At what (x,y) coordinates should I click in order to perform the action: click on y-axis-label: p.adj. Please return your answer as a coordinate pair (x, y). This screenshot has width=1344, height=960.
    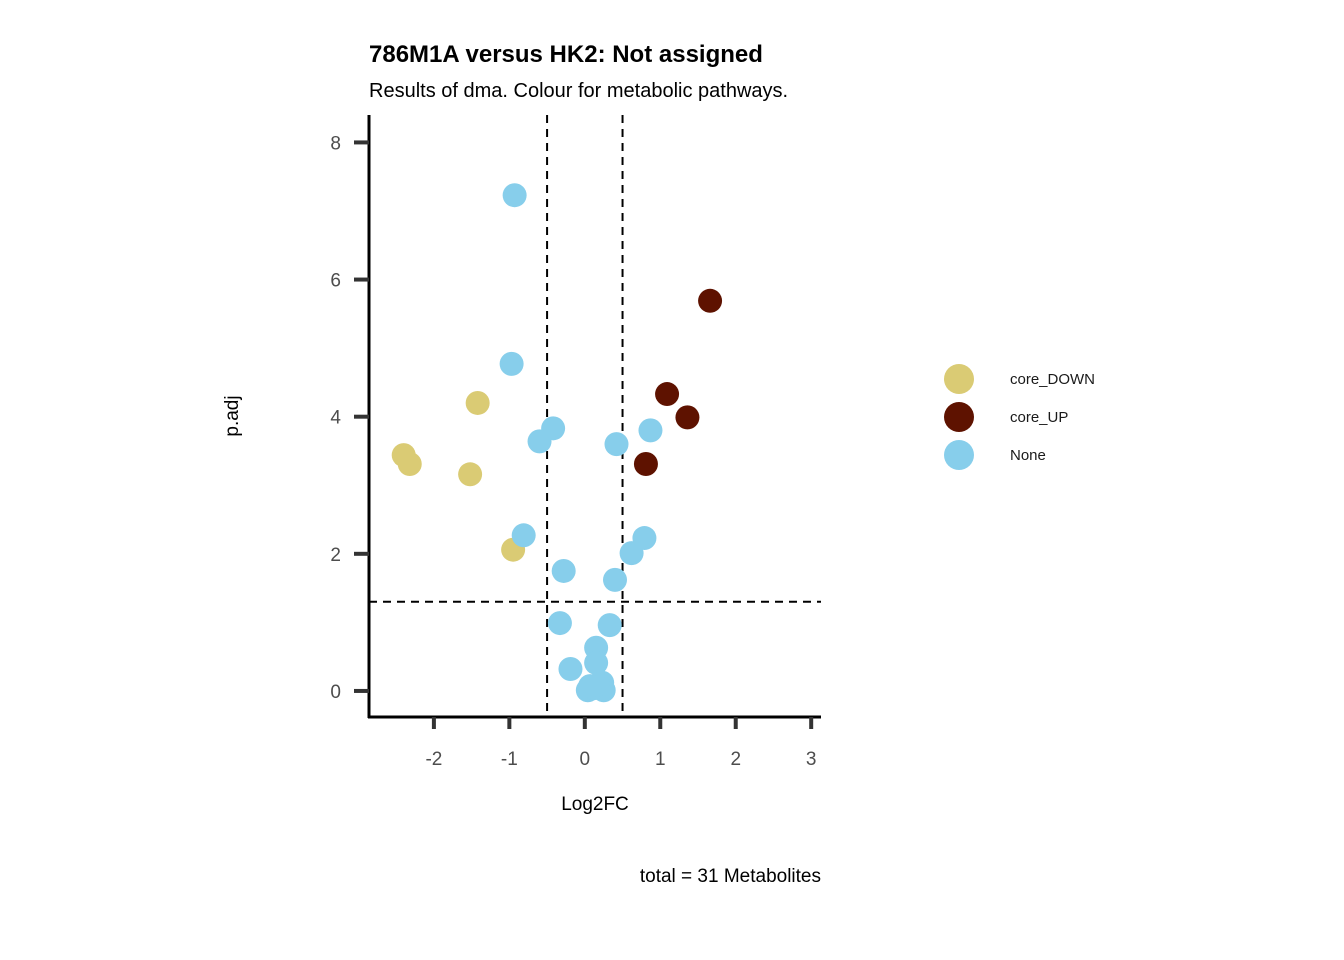
    Looking at the image, I should click on (232, 415).